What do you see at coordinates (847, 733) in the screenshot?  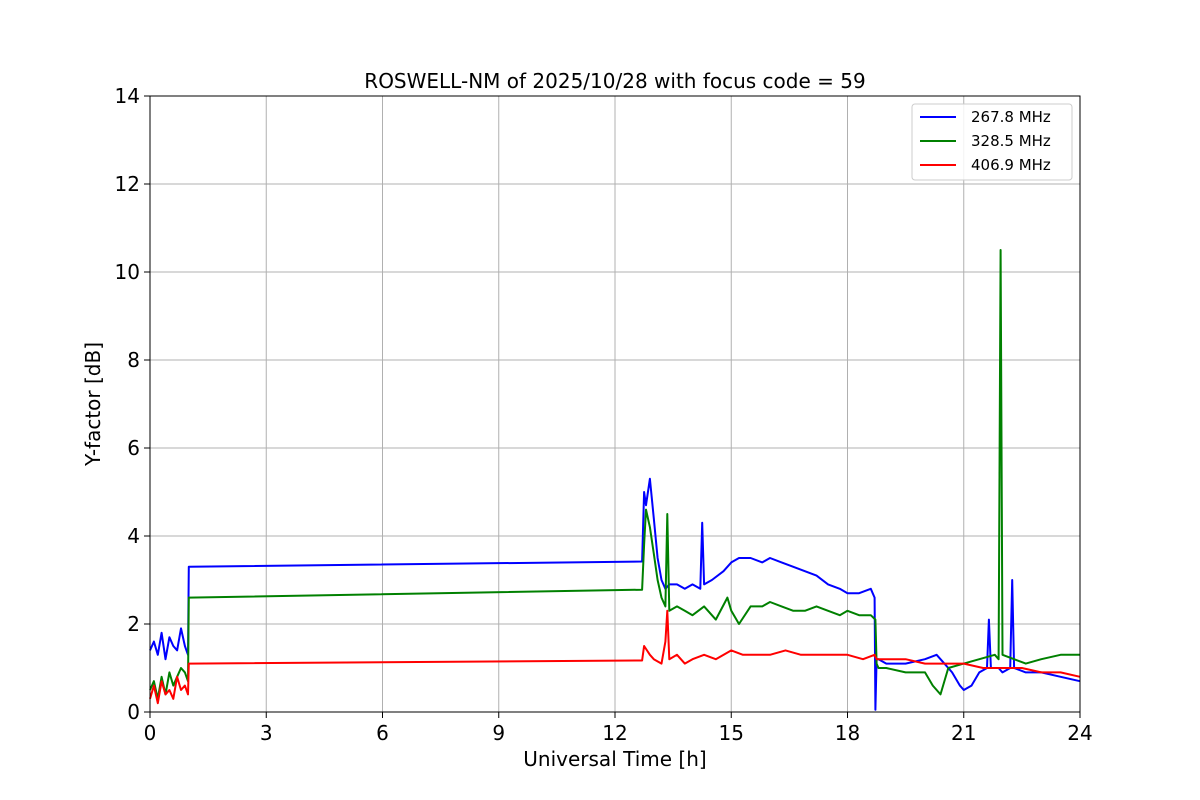 I see `x-tick-label: 18` at bounding box center [847, 733].